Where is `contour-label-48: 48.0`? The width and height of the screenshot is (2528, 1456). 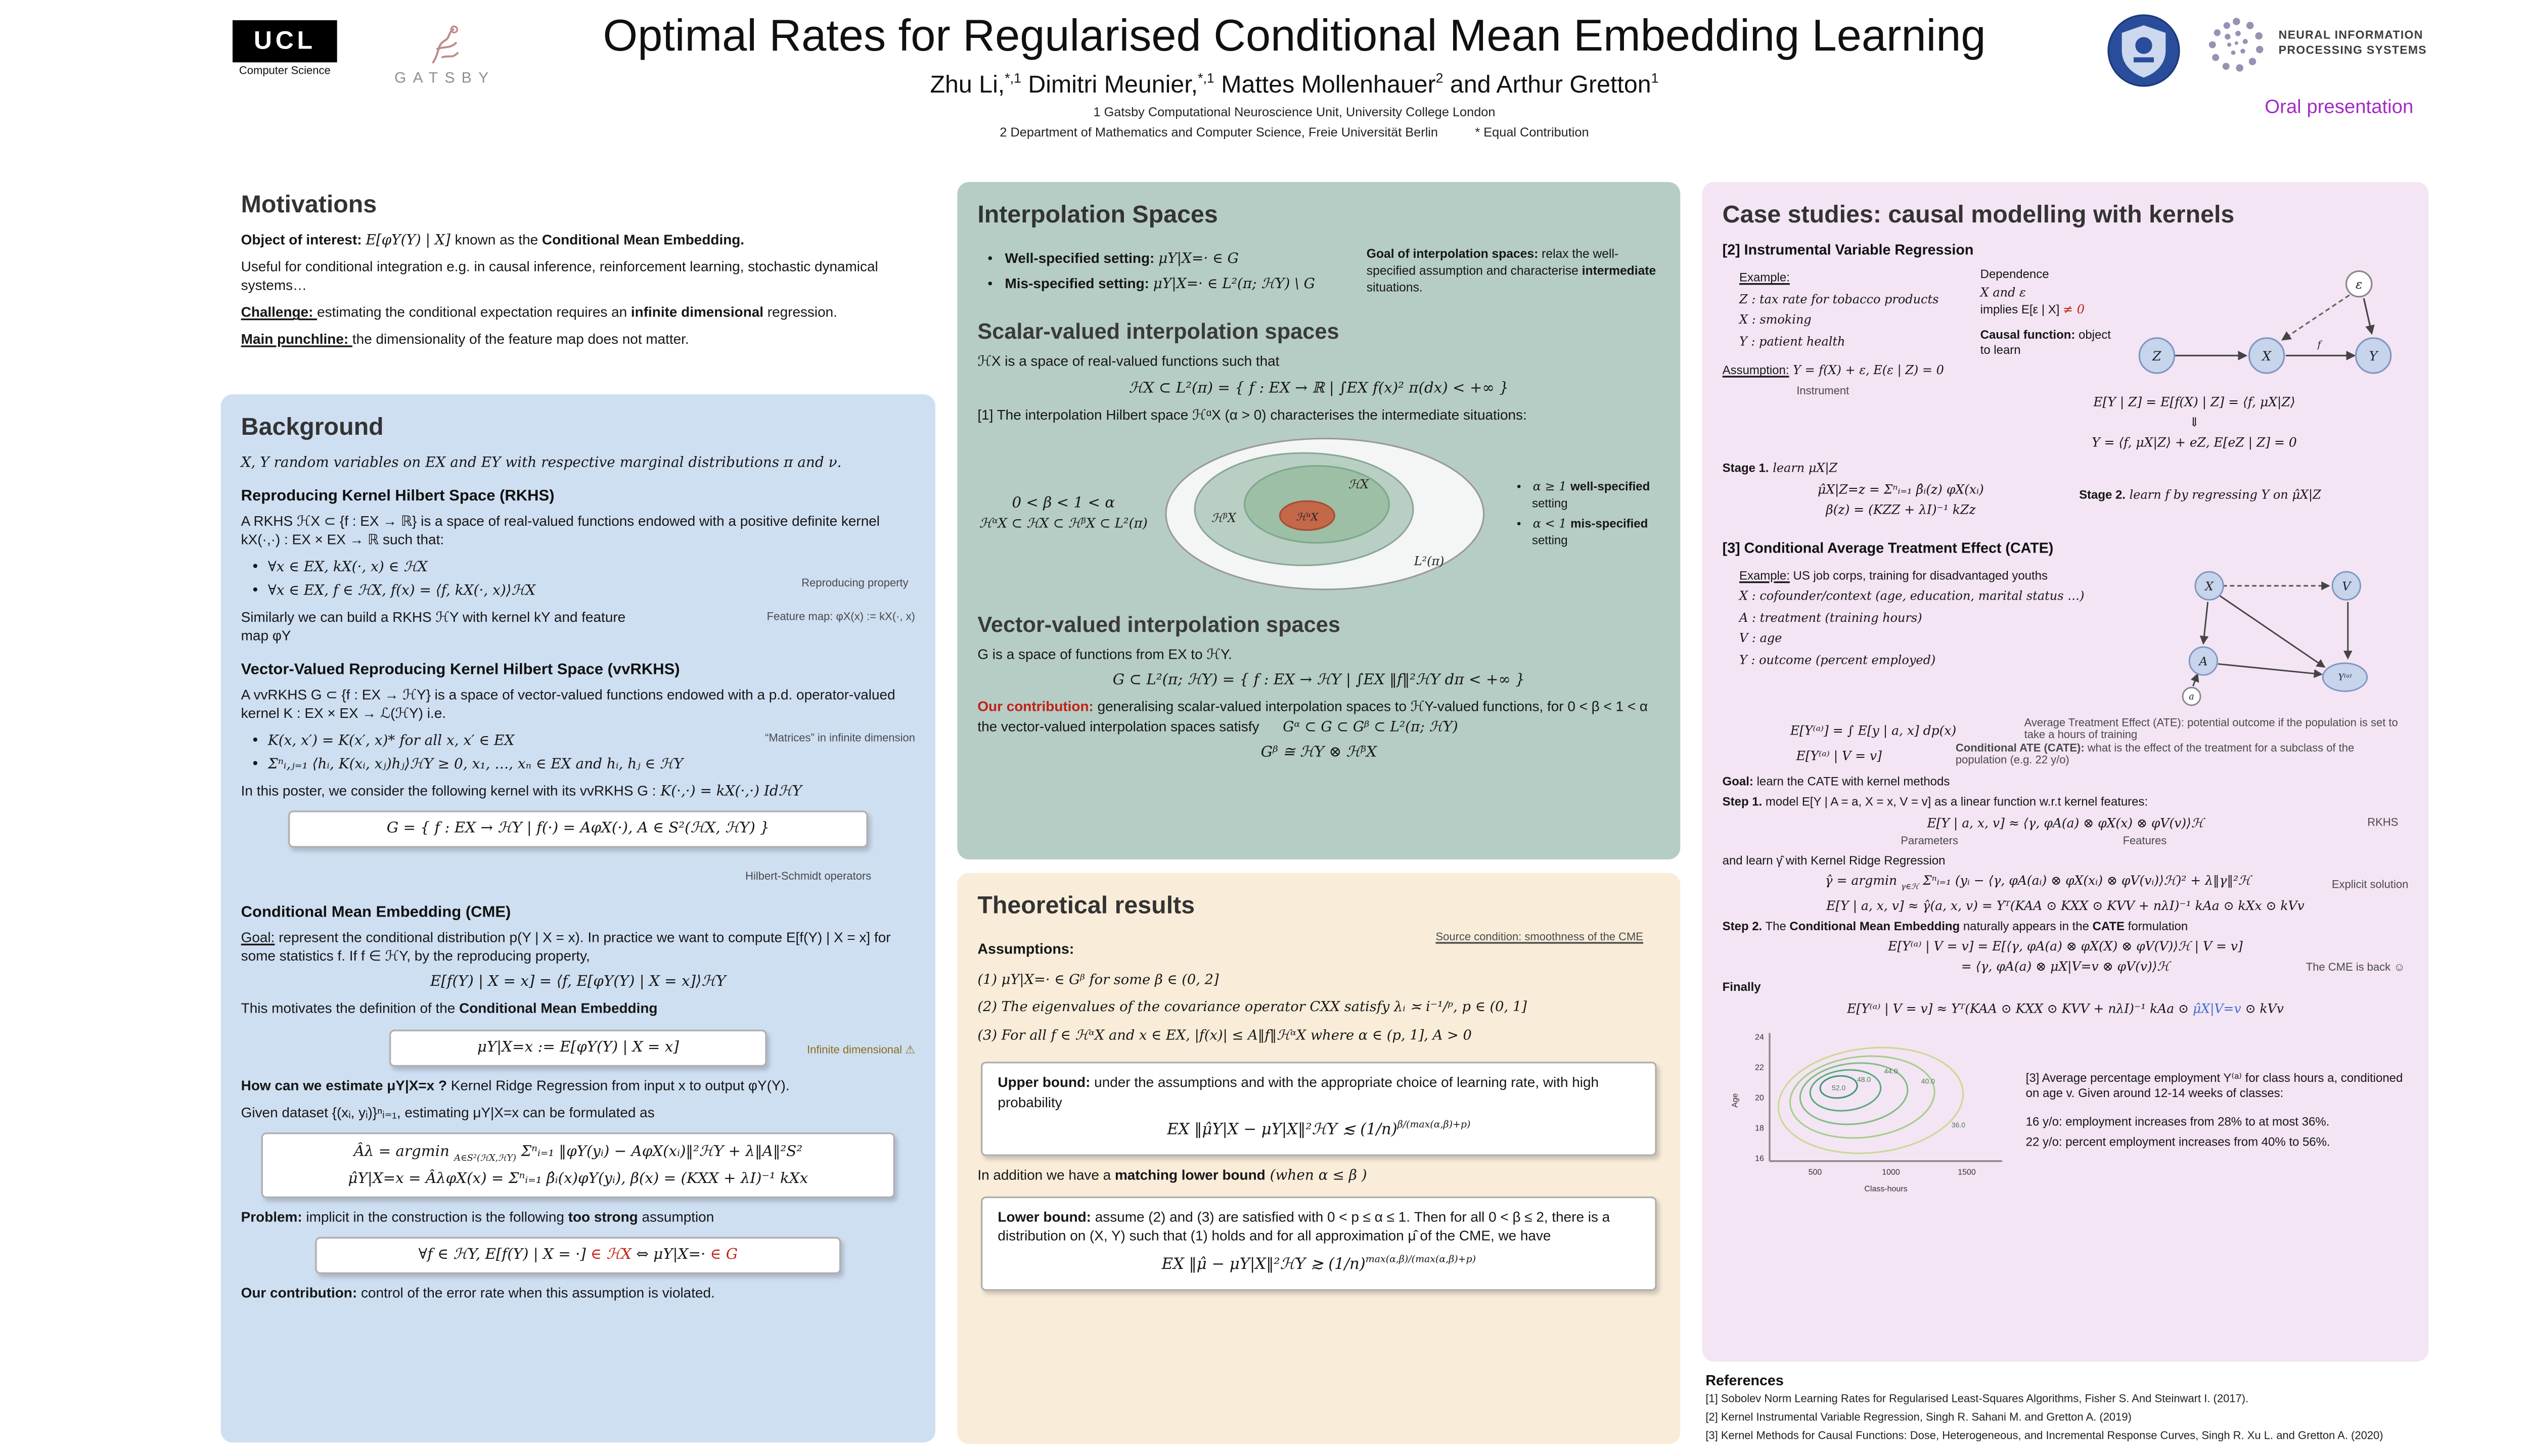
contour-label-48: 48.0 is located at coordinates (1864, 1078).